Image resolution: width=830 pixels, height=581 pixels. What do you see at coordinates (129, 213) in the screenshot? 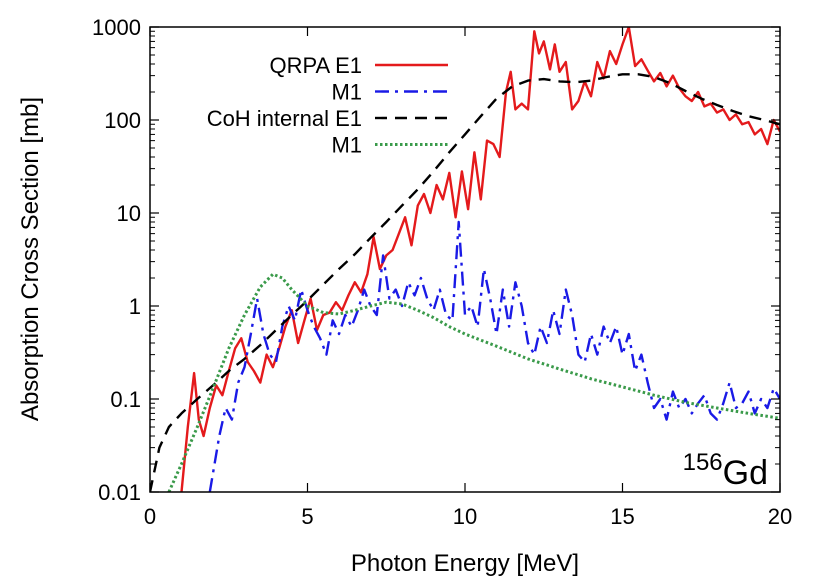
I see `y-tick-label: 10` at bounding box center [129, 213].